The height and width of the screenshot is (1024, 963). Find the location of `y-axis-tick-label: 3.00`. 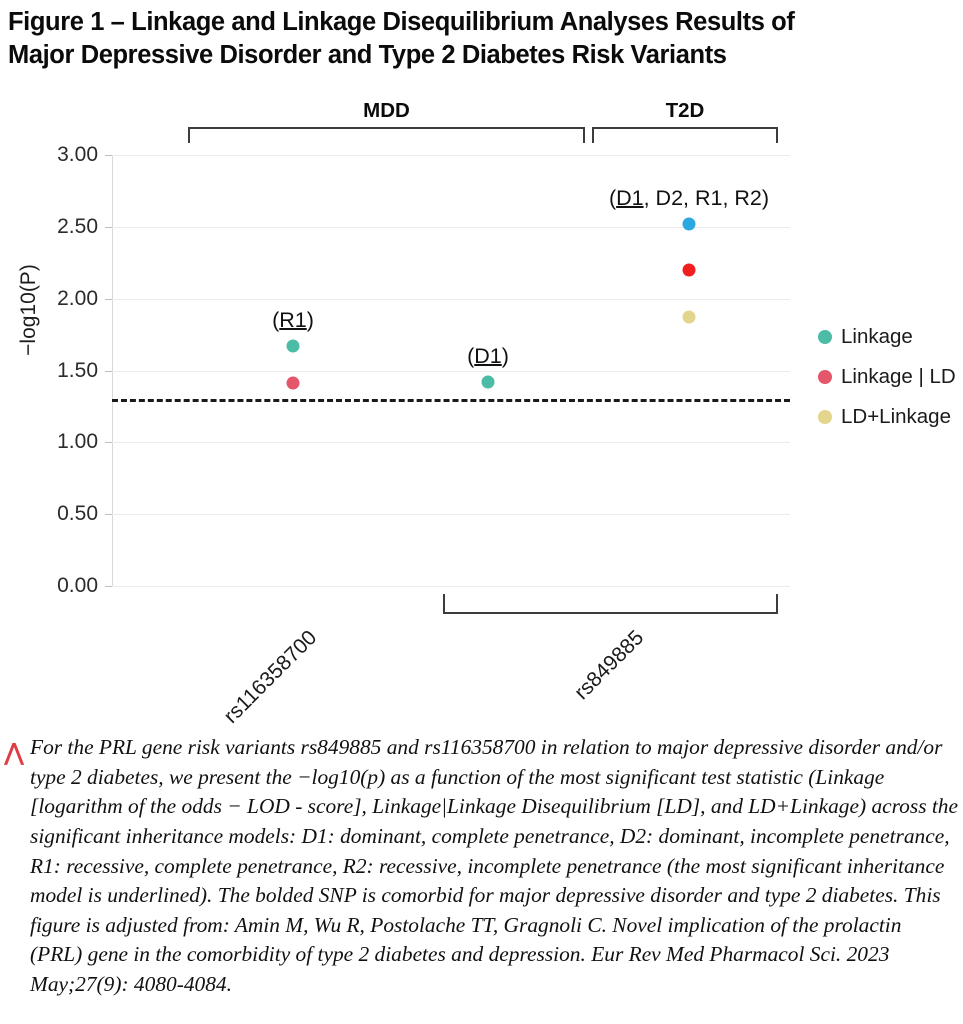

y-axis-tick-label: 3.00 is located at coordinates (77, 154).